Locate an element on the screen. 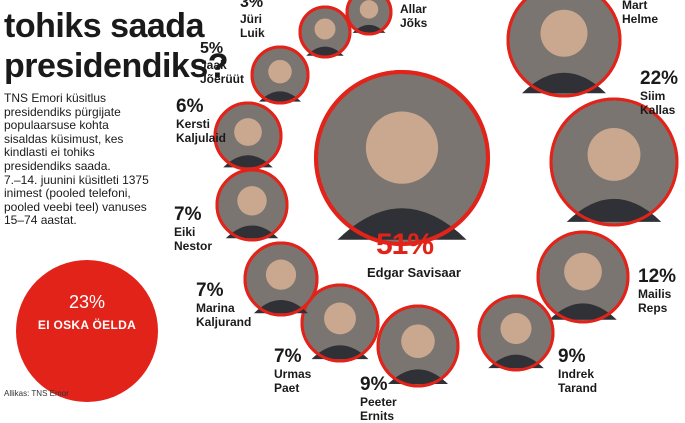  candidate-bubble-urmas-paet is located at coordinates (340, 323).